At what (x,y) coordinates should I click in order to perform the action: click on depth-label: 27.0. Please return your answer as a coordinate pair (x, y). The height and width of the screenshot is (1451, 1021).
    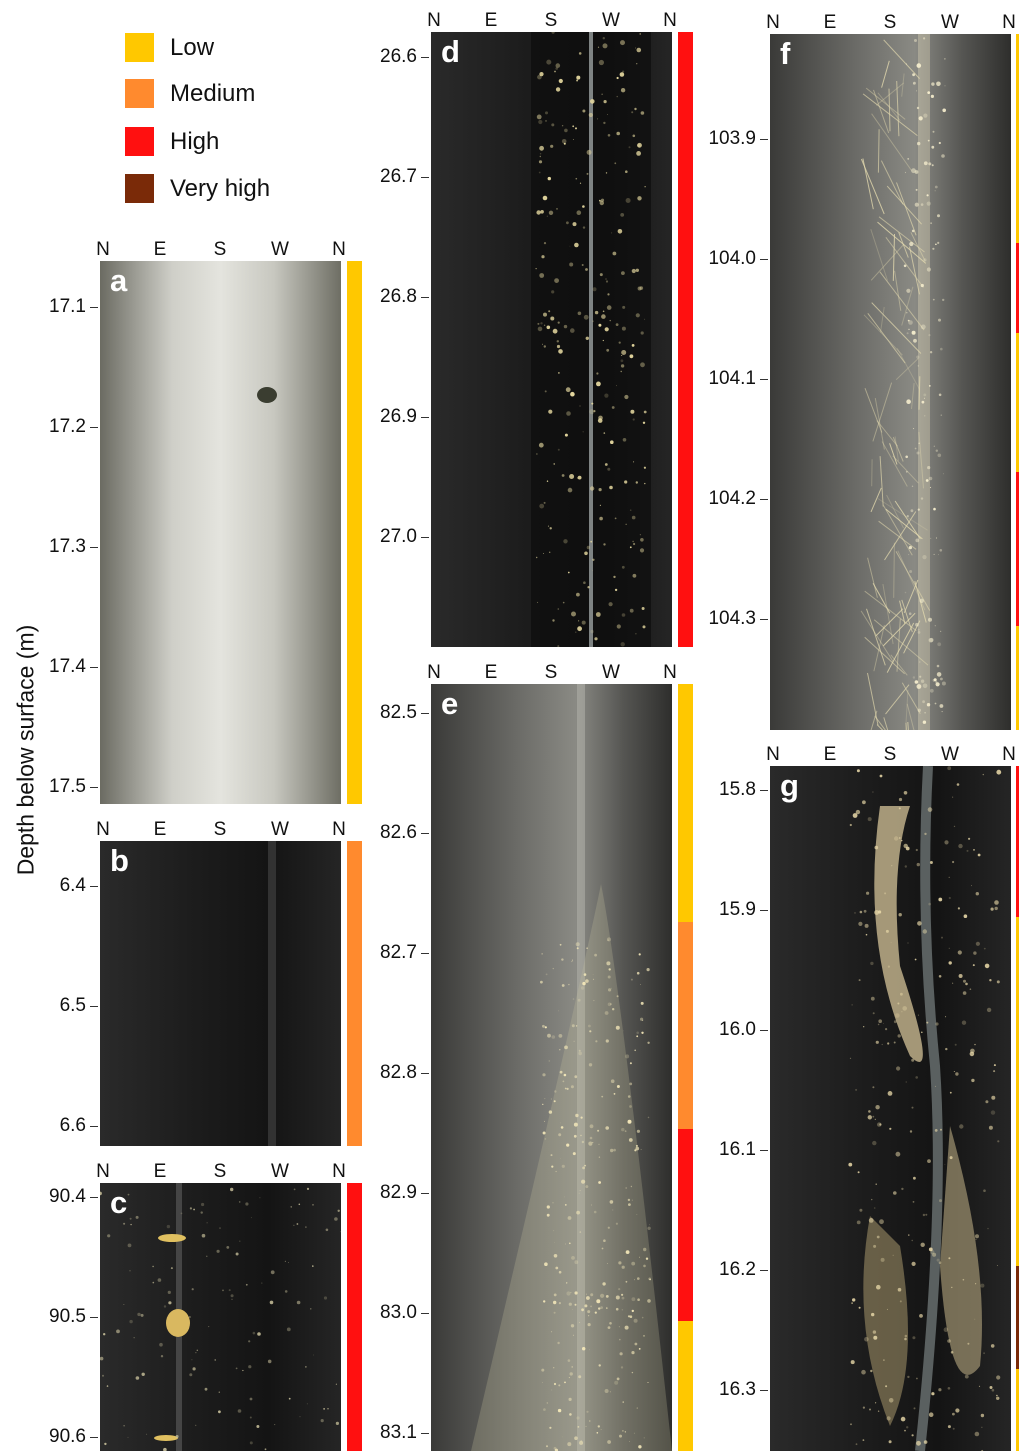
    Looking at the image, I should click on (398, 536).